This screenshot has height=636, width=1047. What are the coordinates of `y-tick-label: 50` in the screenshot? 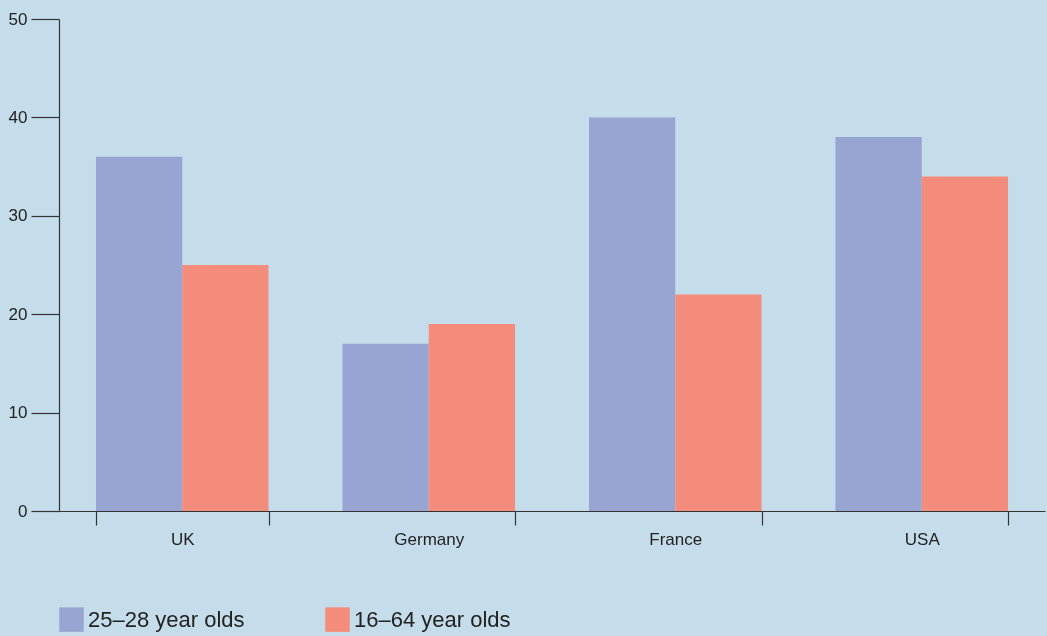 It's located at (18, 19).